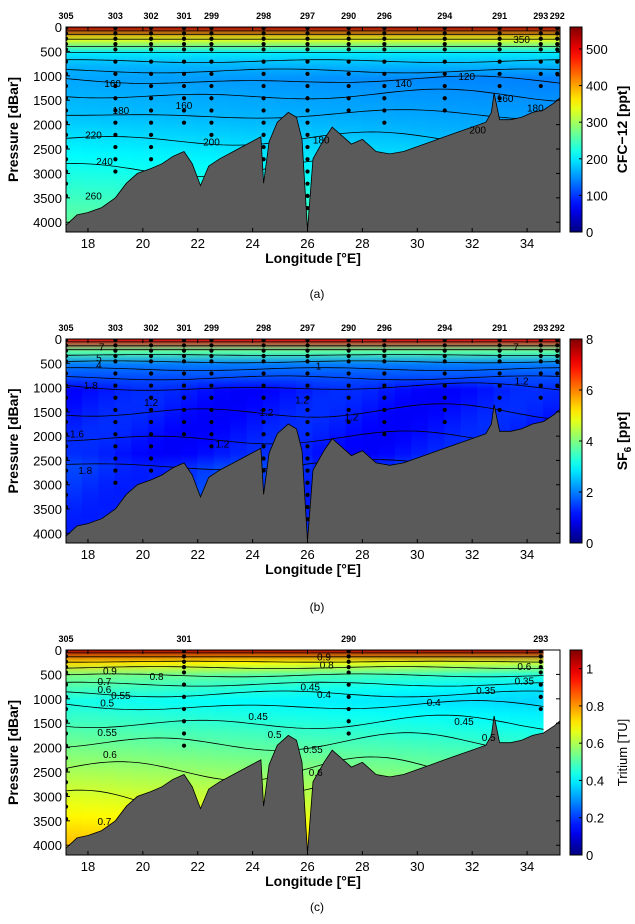 The width and height of the screenshot is (635, 924). I want to click on x-tick-label: 32, so click(472, 554).